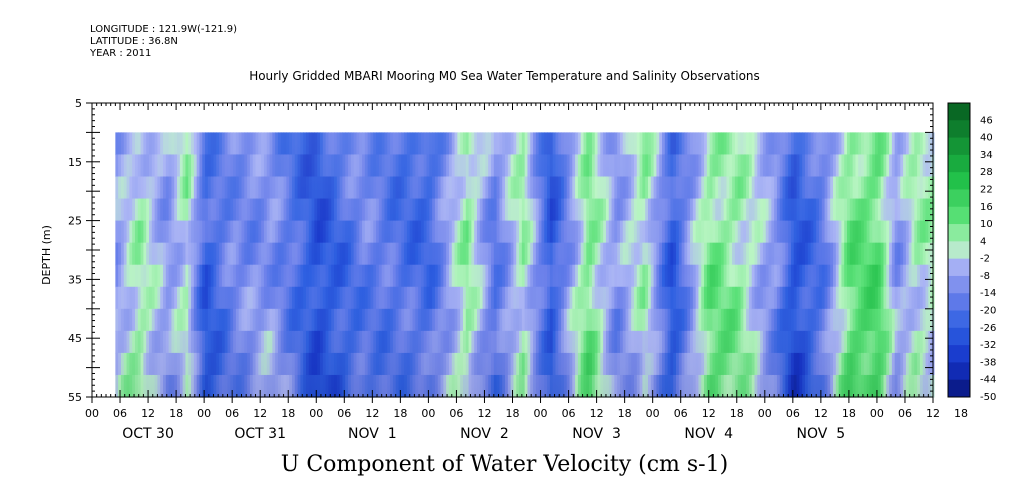 Image resolution: width=1009 pixels, height=504 pixels. Describe the element at coordinates (46, 255) in the screenshot. I see `y-axis-label: DEPTH (m)` at that location.